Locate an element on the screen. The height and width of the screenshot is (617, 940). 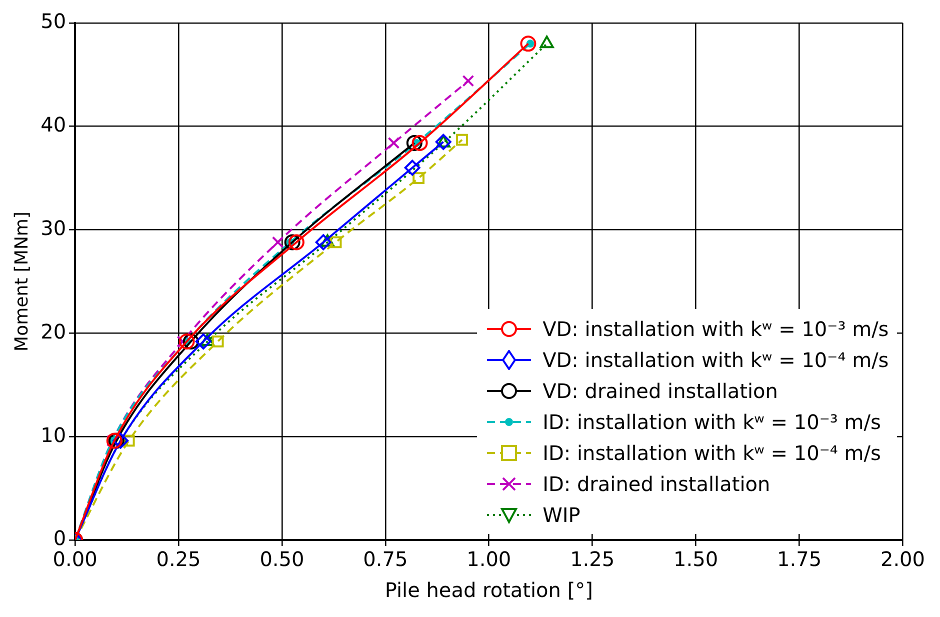
legend-label: ID: installation with kʷ = 10⁻⁴ m/s is located at coordinates (711, 452).